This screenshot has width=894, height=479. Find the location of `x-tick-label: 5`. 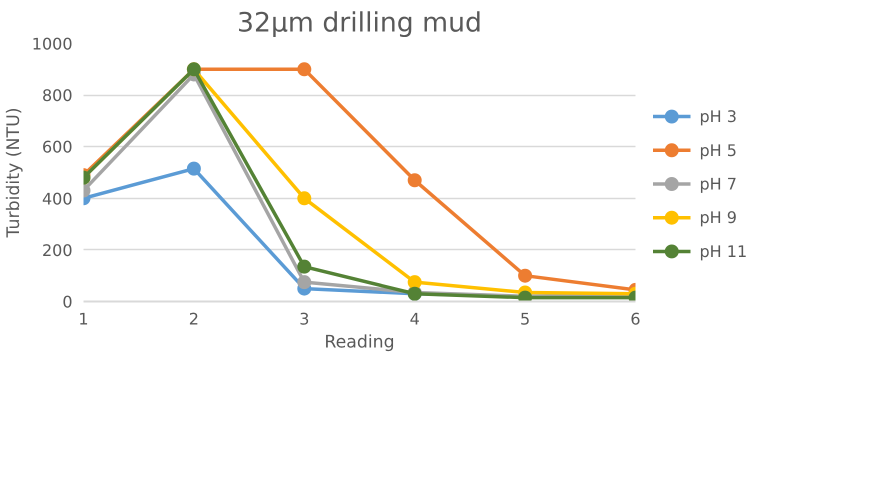

x-tick-label: 5 is located at coordinates (525, 319).